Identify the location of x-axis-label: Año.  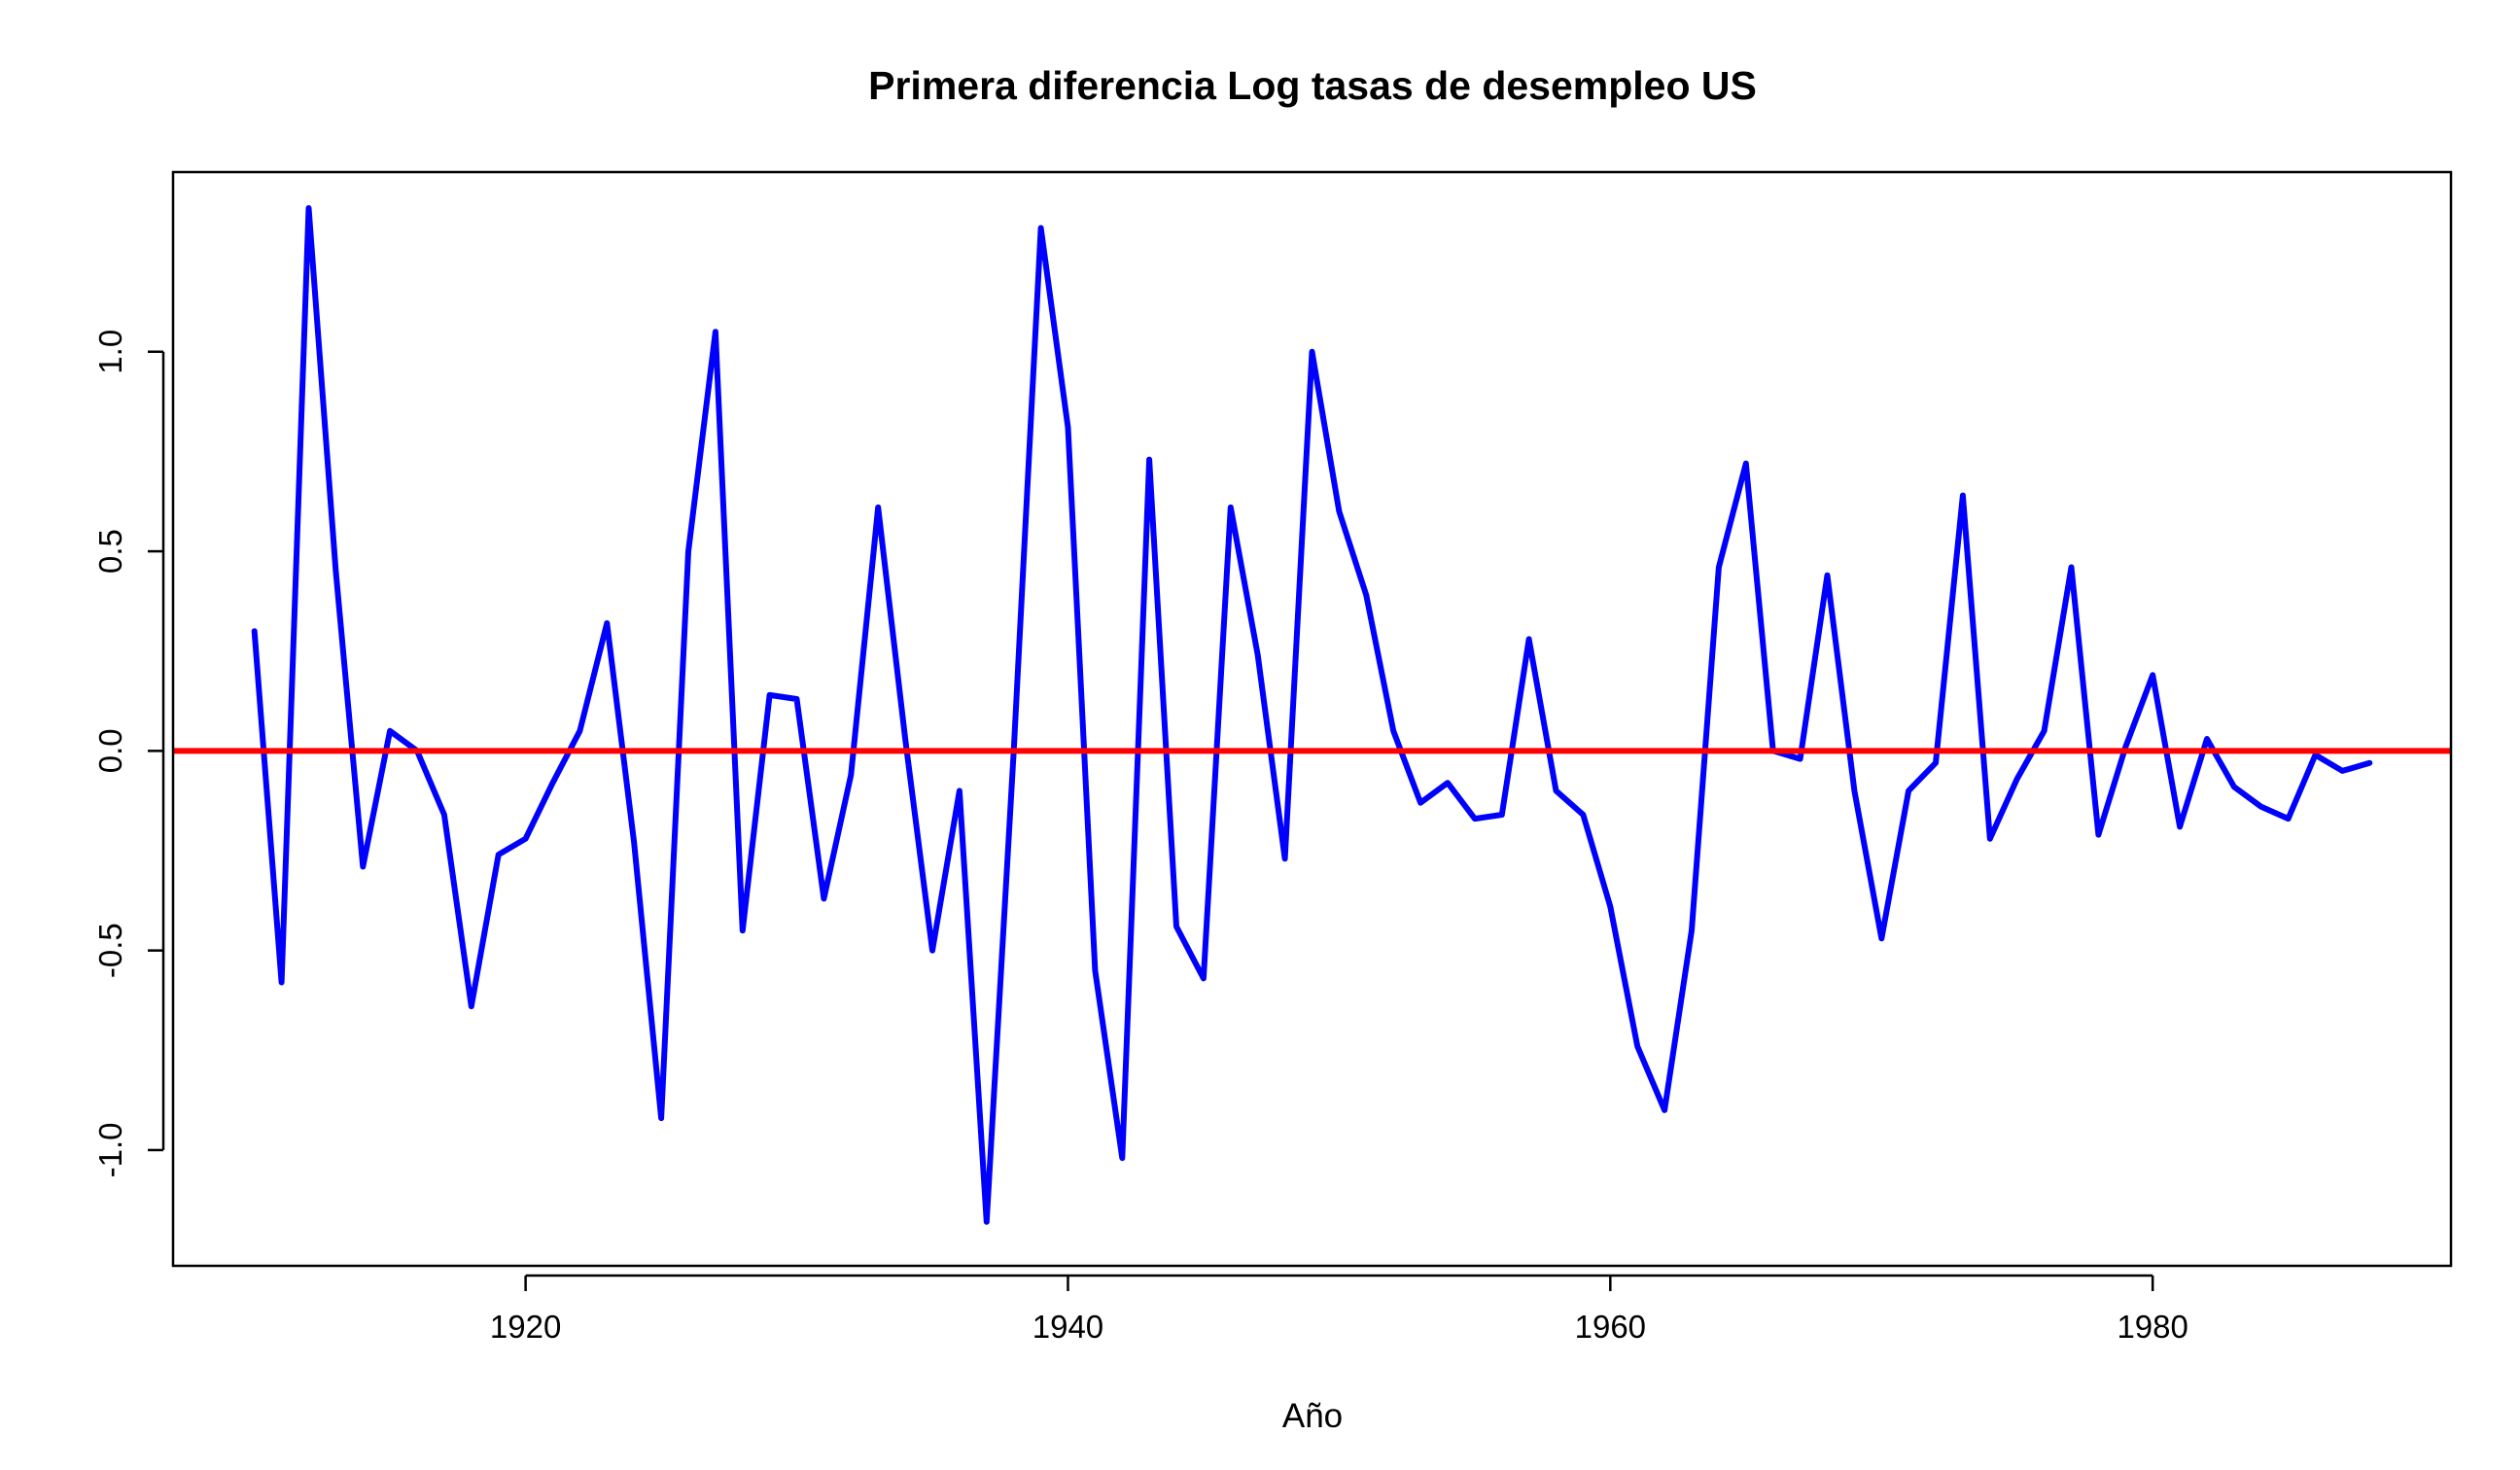
(1312, 1416).